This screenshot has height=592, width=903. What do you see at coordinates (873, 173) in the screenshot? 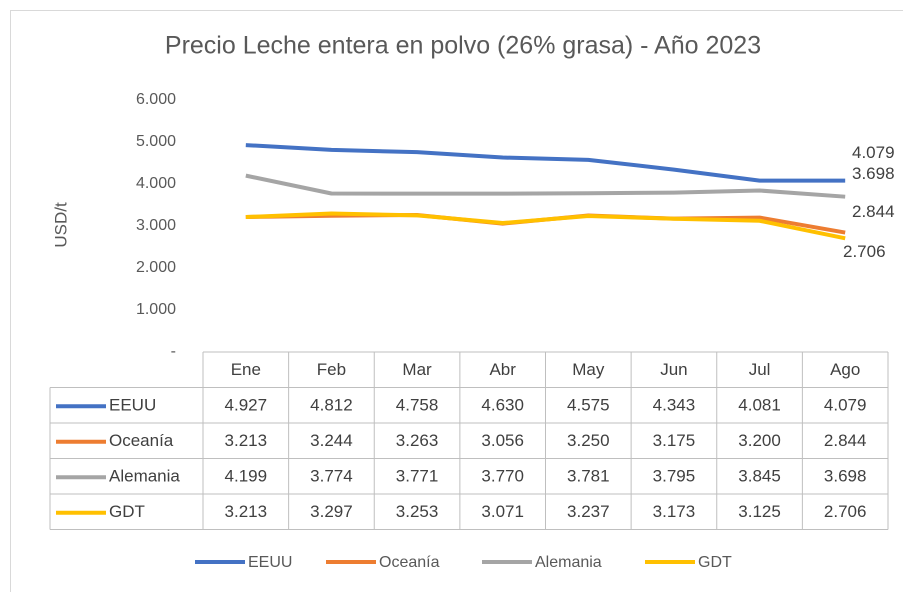
I see `data-label: 3.698` at bounding box center [873, 173].